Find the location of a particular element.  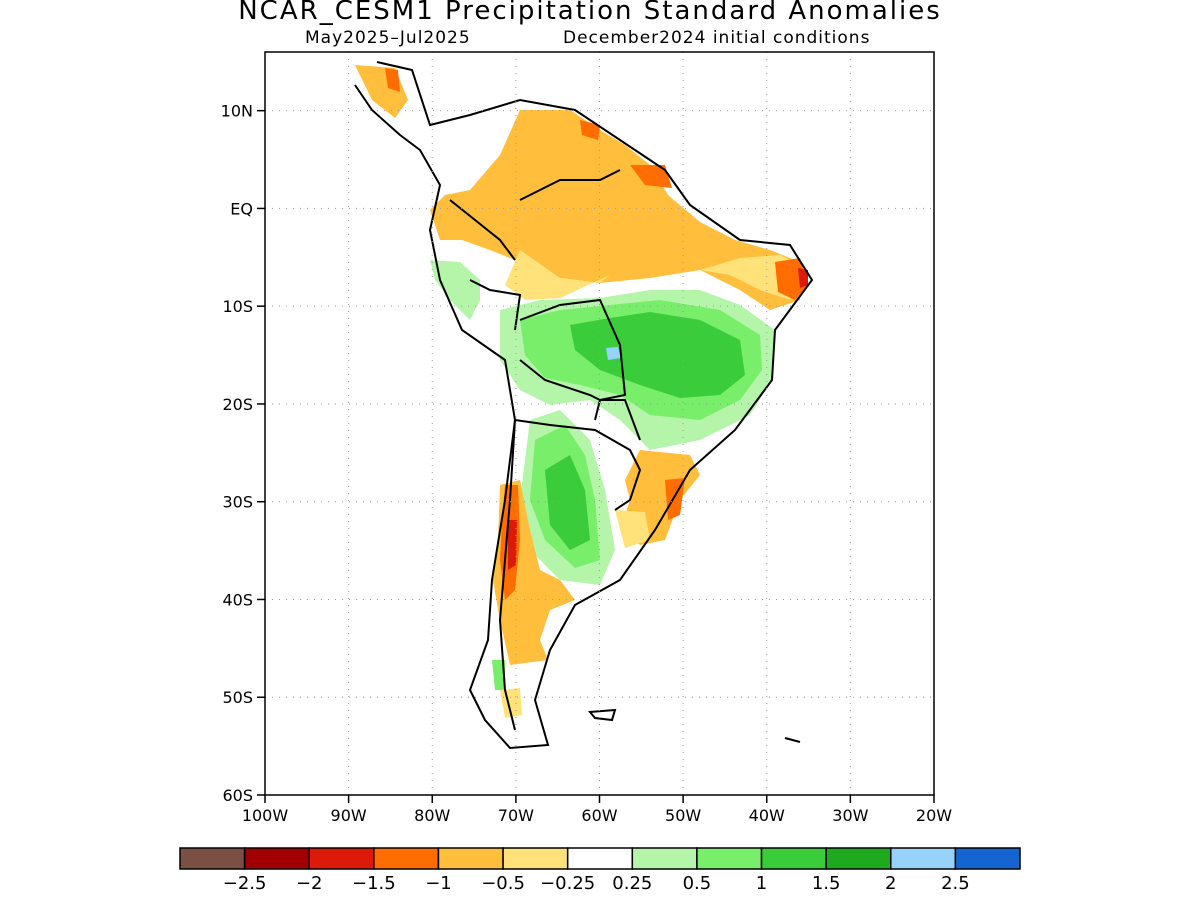

longitude-axis: 100W 90W 80W 70W 60W 50W 40W 30W 20W is located at coordinates (597, 810).